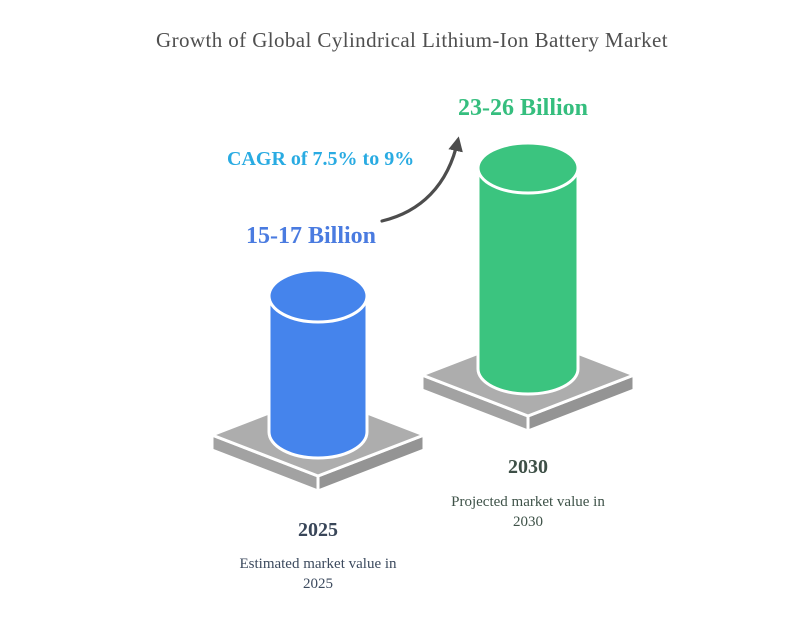  What do you see at coordinates (318, 564) in the screenshot?
I see `description-2025-line1: Estimated market value in` at bounding box center [318, 564].